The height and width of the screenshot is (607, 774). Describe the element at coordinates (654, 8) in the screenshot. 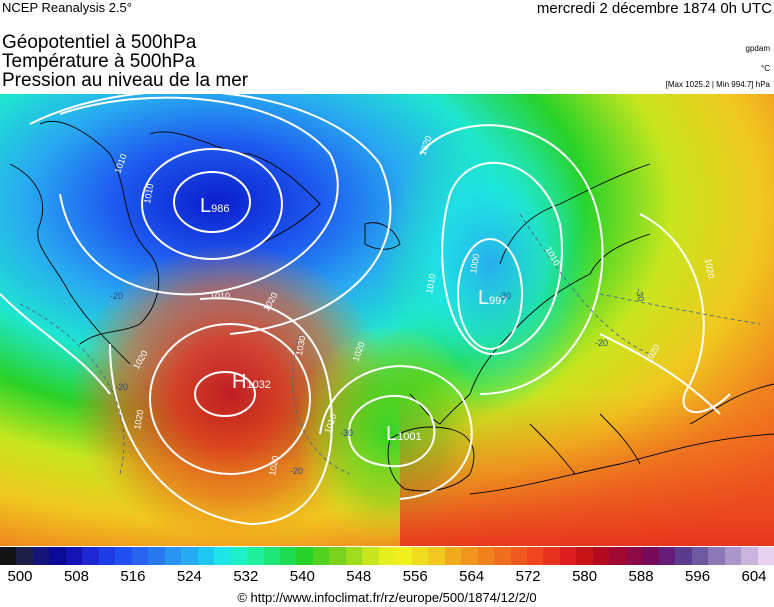

I see `map-date: mercredi 2 décembre 1874 0h UTC` at that location.